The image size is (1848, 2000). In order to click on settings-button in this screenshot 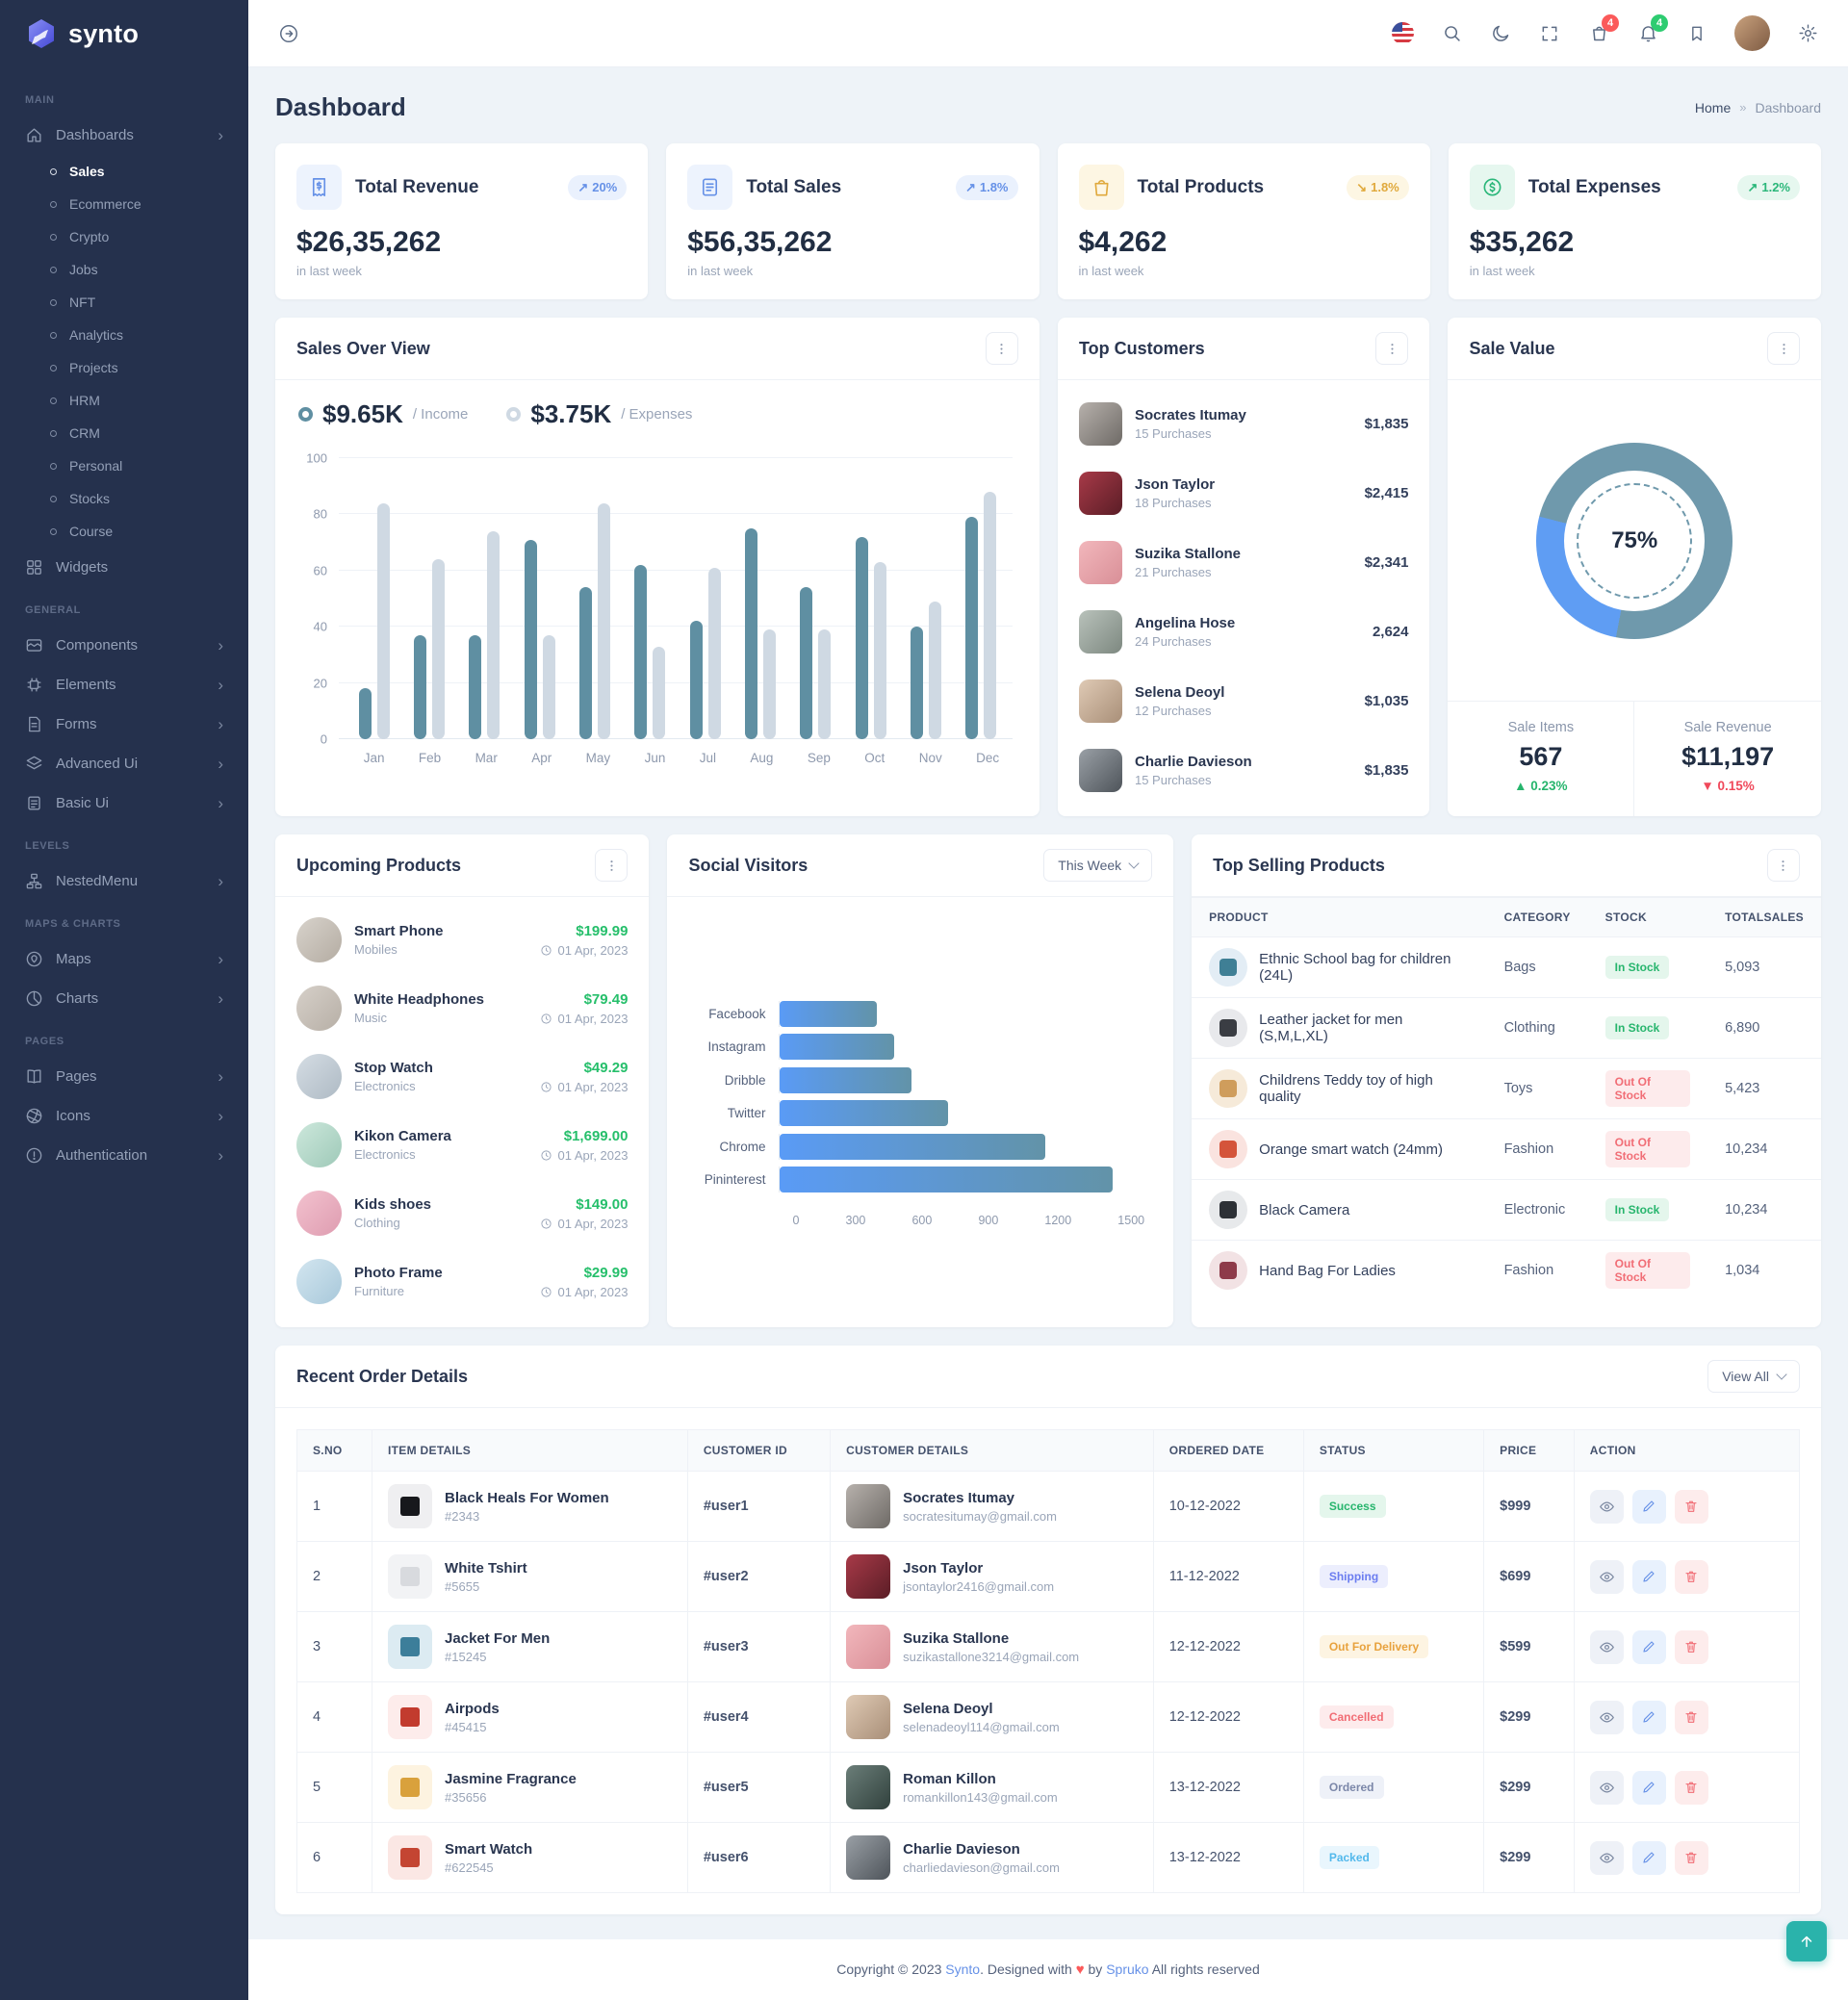, I will do `click(1807, 33)`.